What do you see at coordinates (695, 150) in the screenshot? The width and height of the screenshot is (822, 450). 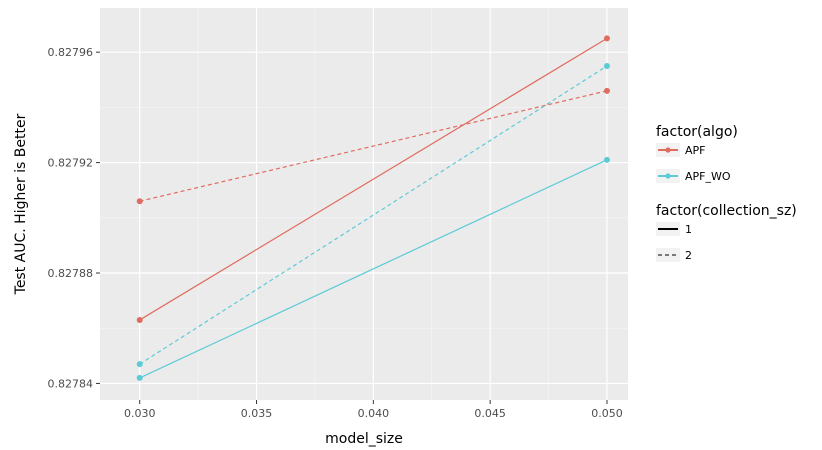 I see `legend-label: APF` at bounding box center [695, 150].